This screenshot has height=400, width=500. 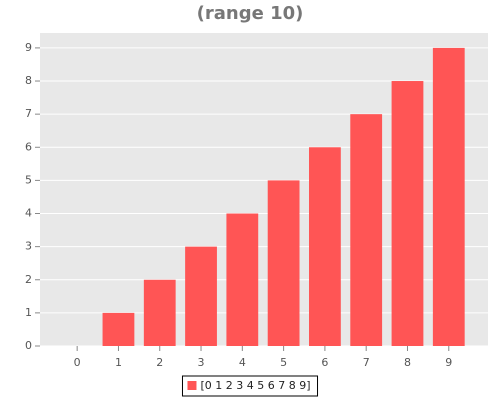 What do you see at coordinates (366, 362) in the screenshot?
I see `x-tick-label: 7` at bounding box center [366, 362].